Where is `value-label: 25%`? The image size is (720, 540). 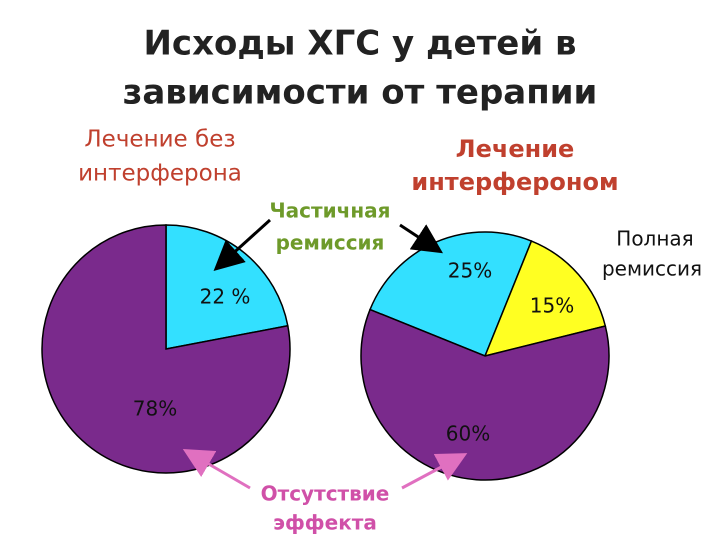
value-label: 25% is located at coordinates (470, 271).